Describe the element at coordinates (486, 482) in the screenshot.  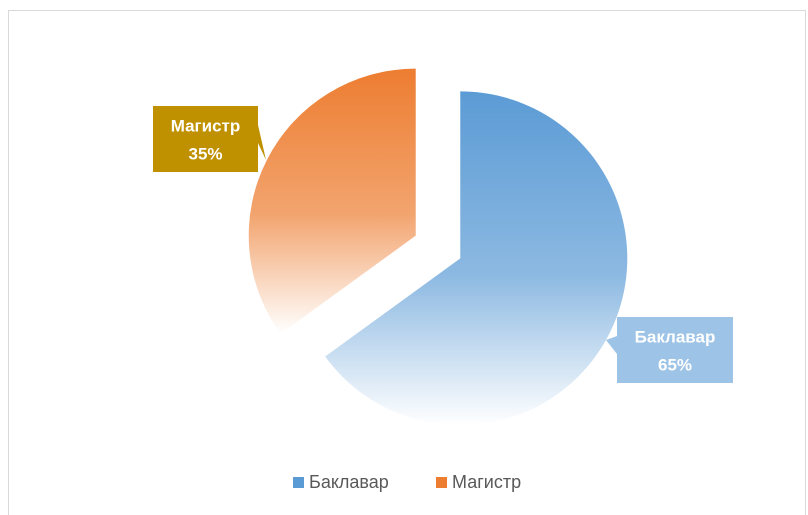
I see `legend-label: Магистр` at that location.